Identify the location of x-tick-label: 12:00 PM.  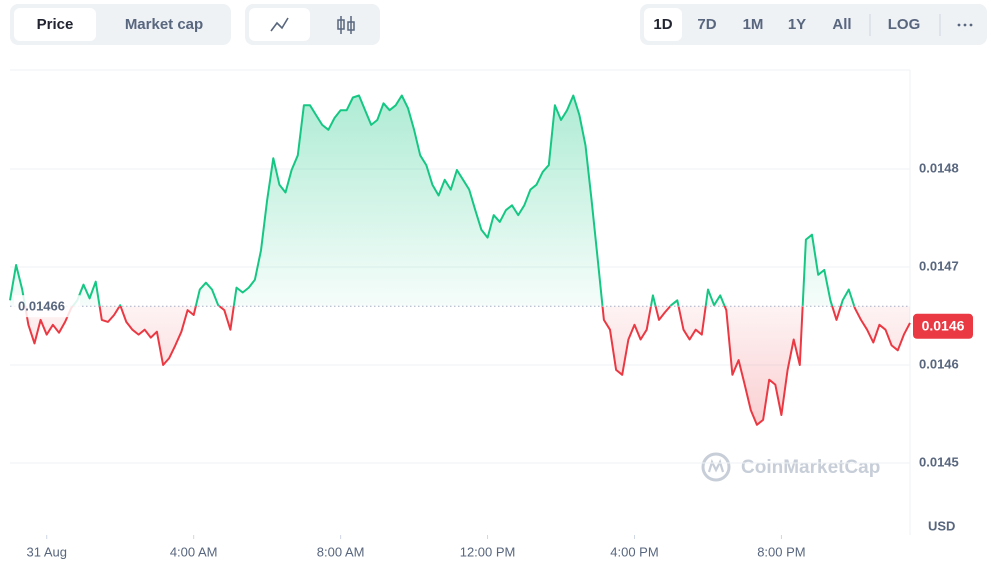
(488, 551).